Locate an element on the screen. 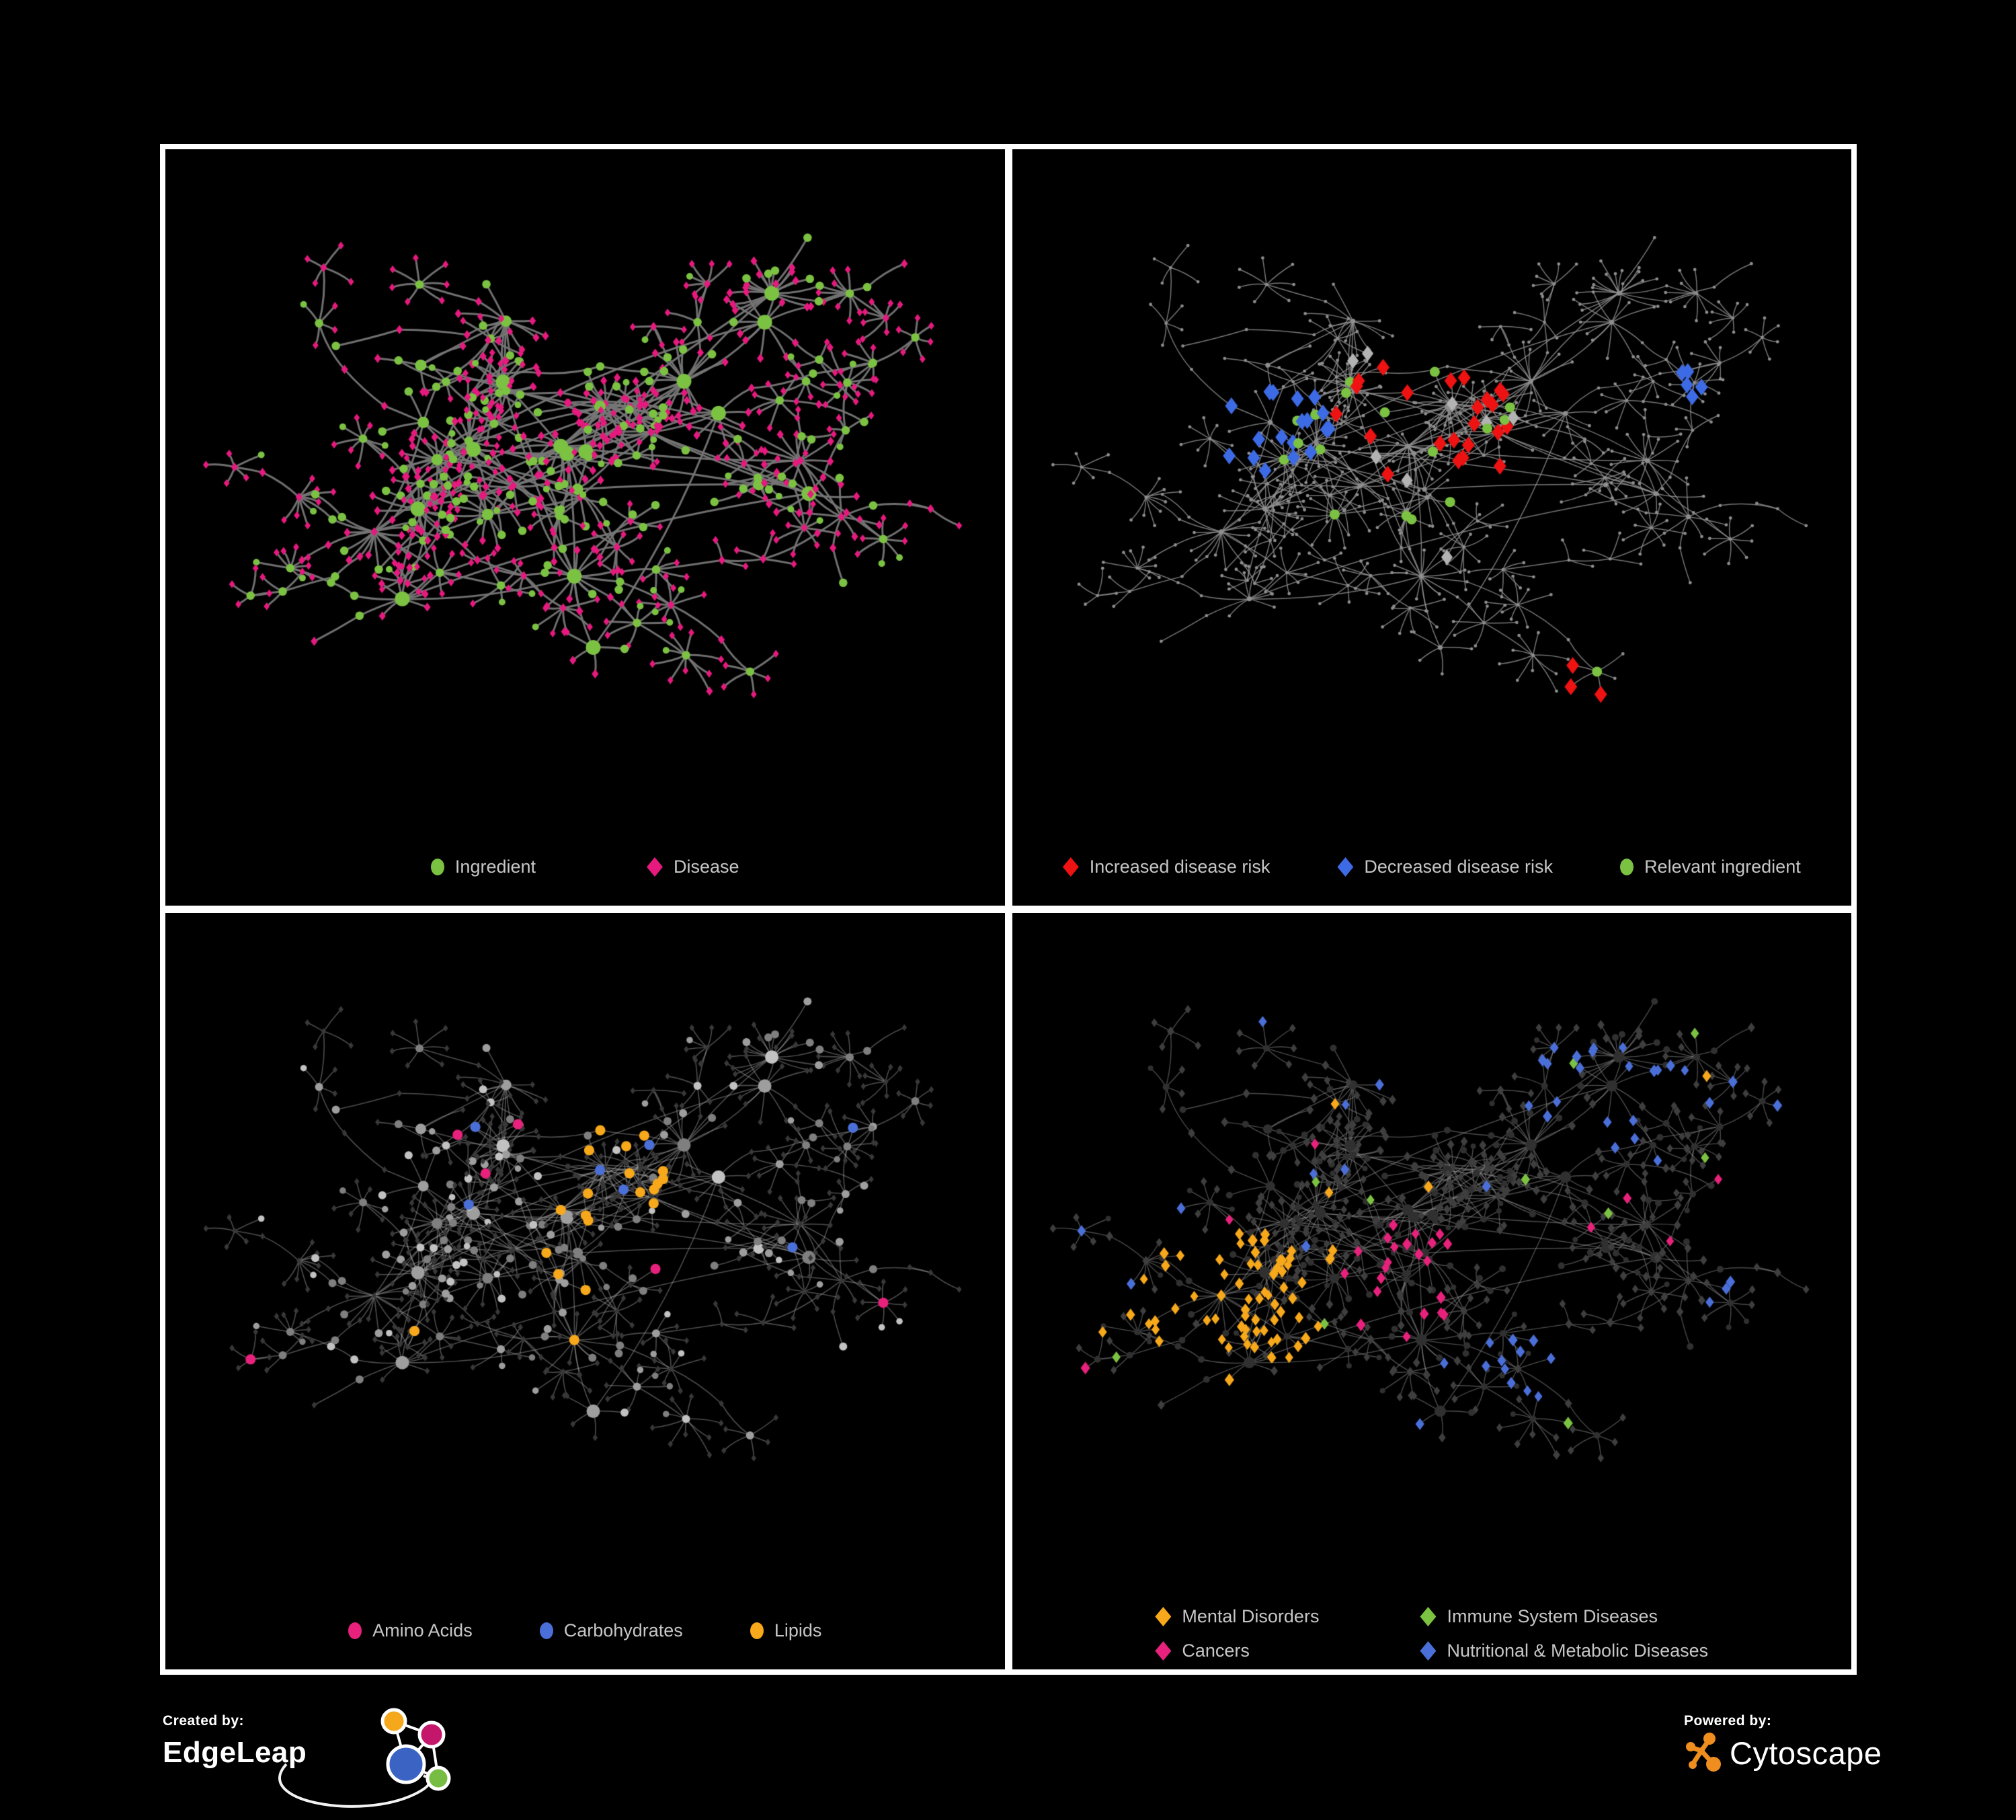  edgeleap-logo-icon is located at coordinates (364, 1758).